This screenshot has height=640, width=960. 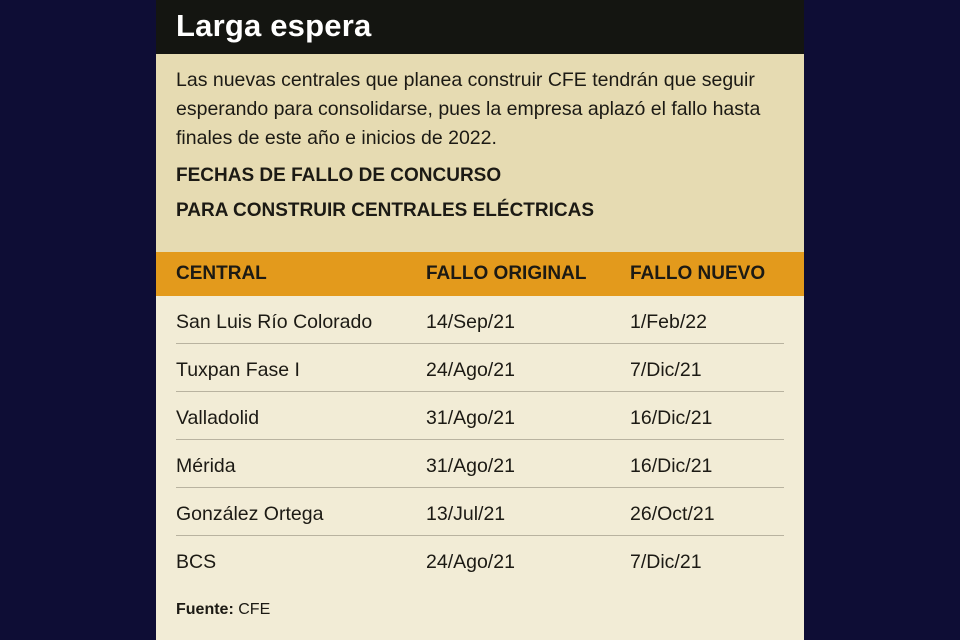 I want to click on table-title-line-2: PARA CONSTRUIR CENTRALES ELÉCTRICAS, so click(x=385, y=210).